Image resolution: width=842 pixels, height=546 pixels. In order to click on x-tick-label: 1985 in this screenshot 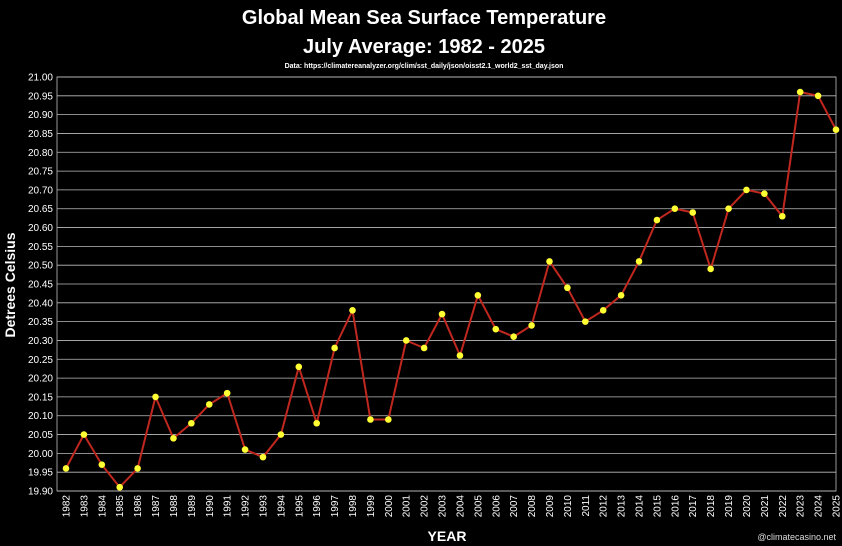, I will do `click(120, 506)`.